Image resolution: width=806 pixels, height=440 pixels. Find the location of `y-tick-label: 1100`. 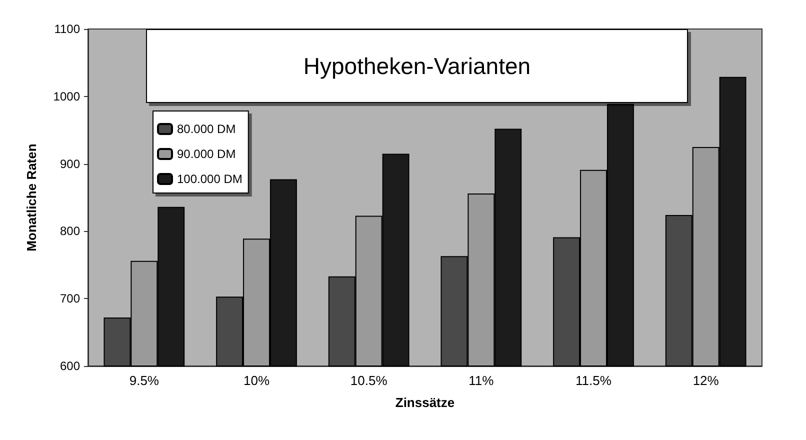

y-tick-label: 1100 is located at coordinates (67, 29).